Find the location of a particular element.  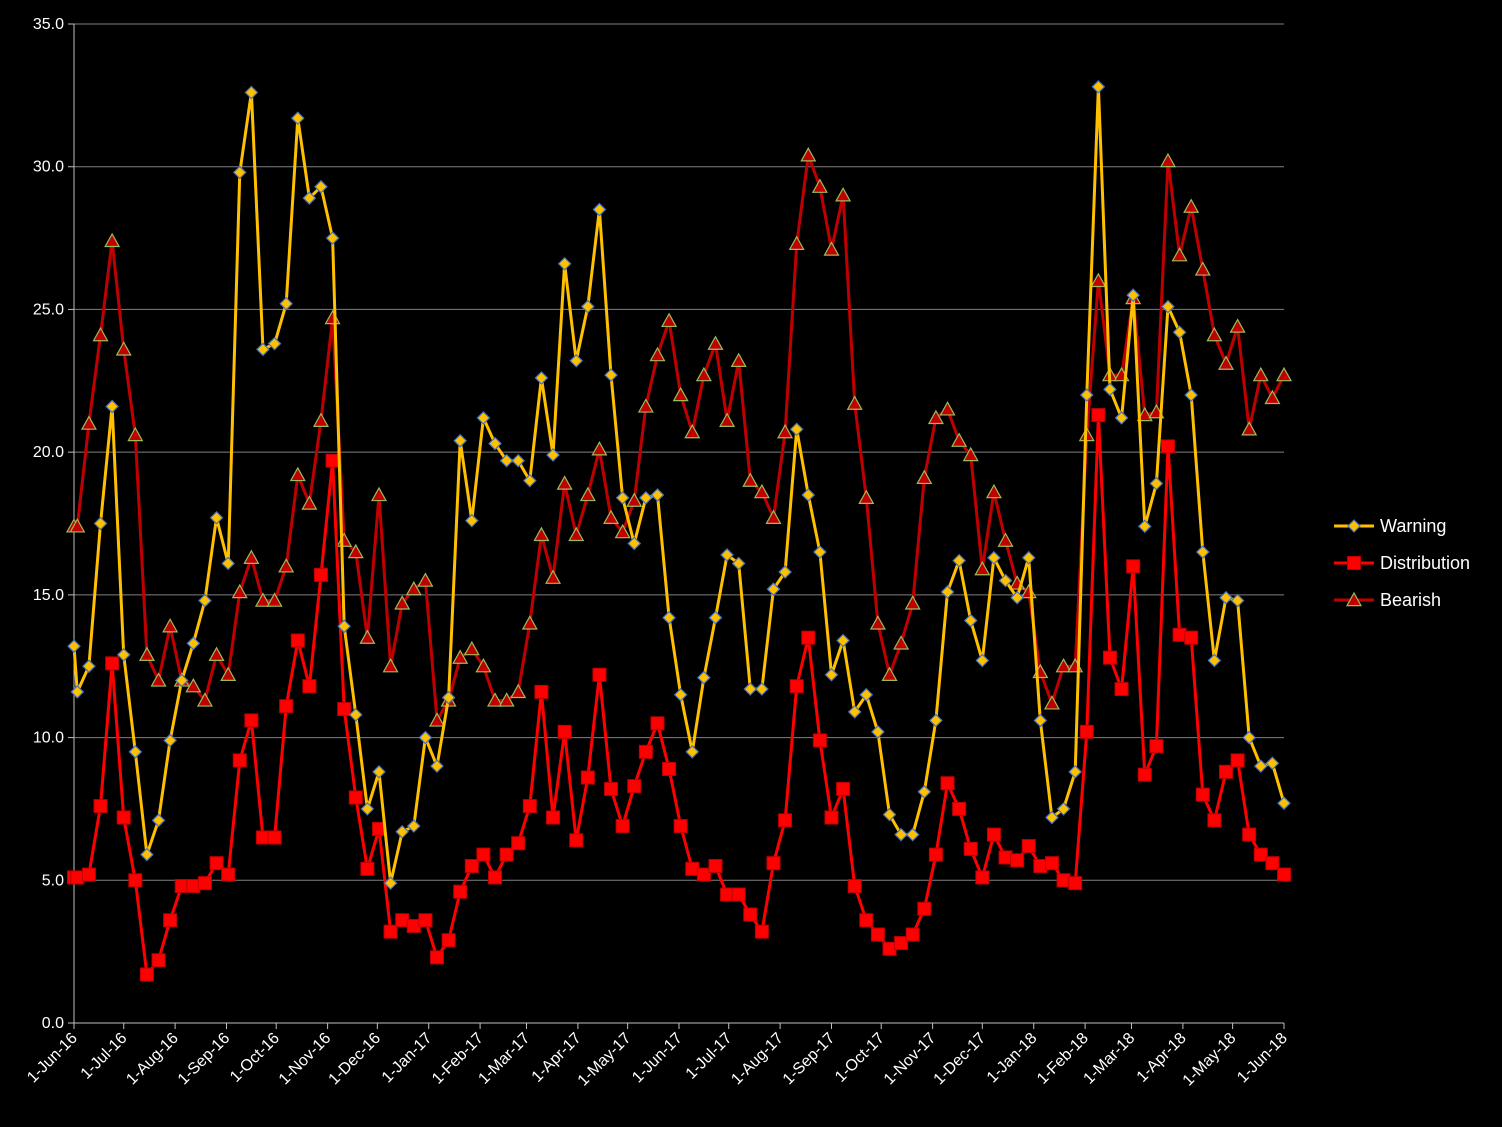

legend-item-bearish: Bearish is located at coordinates (1387, 600).